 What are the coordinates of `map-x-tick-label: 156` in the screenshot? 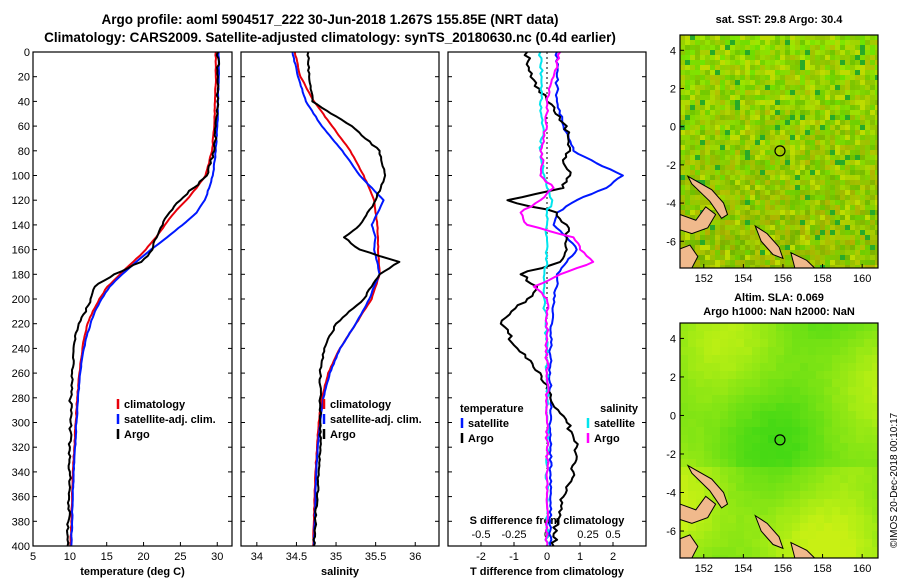 It's located at (783, 279).